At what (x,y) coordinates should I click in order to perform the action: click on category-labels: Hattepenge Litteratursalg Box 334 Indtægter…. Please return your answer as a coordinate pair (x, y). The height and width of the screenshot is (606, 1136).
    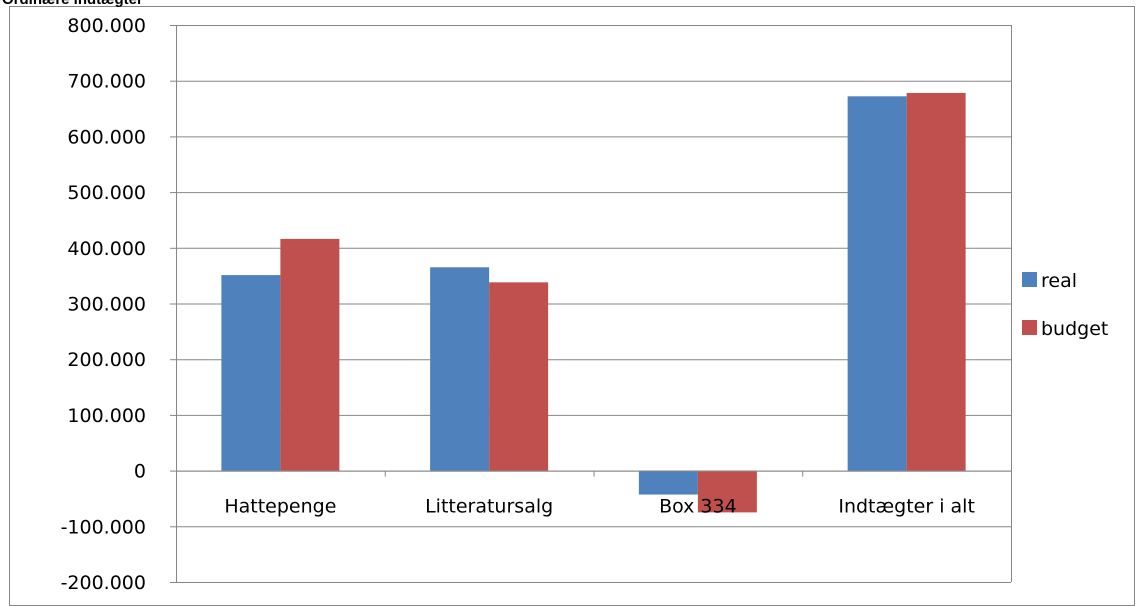
    Looking at the image, I should click on (593, 494).